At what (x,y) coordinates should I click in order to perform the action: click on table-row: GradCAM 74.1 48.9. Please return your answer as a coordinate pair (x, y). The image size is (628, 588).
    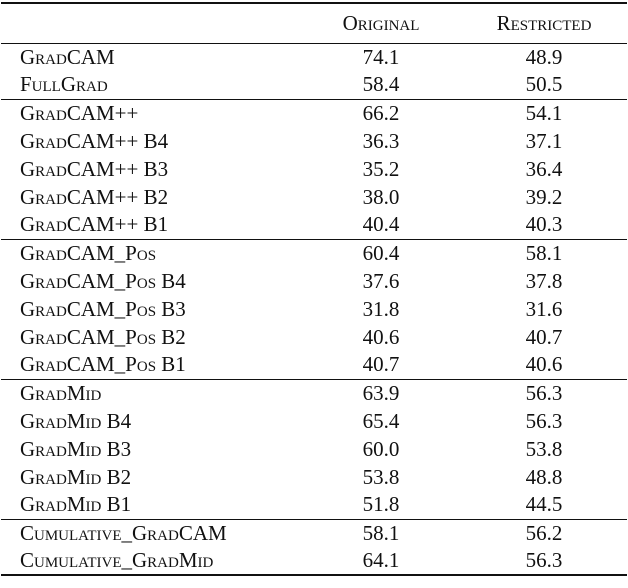
    Looking at the image, I should click on (314, 57).